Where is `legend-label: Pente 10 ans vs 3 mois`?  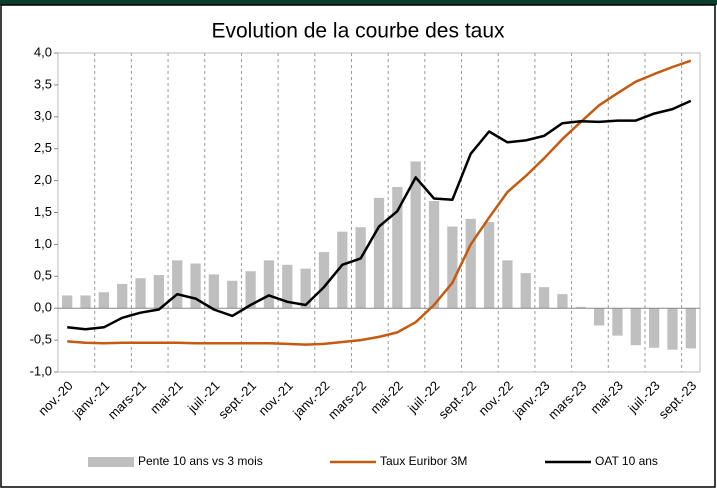 legend-label: Pente 10 ans vs 3 mois is located at coordinates (200, 461).